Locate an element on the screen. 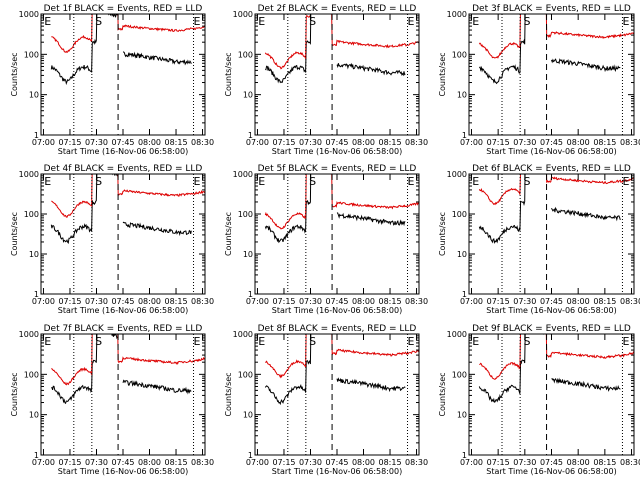  panel-title: Det 4f BLACK = Events, RED = LLD is located at coordinates (123, 169).